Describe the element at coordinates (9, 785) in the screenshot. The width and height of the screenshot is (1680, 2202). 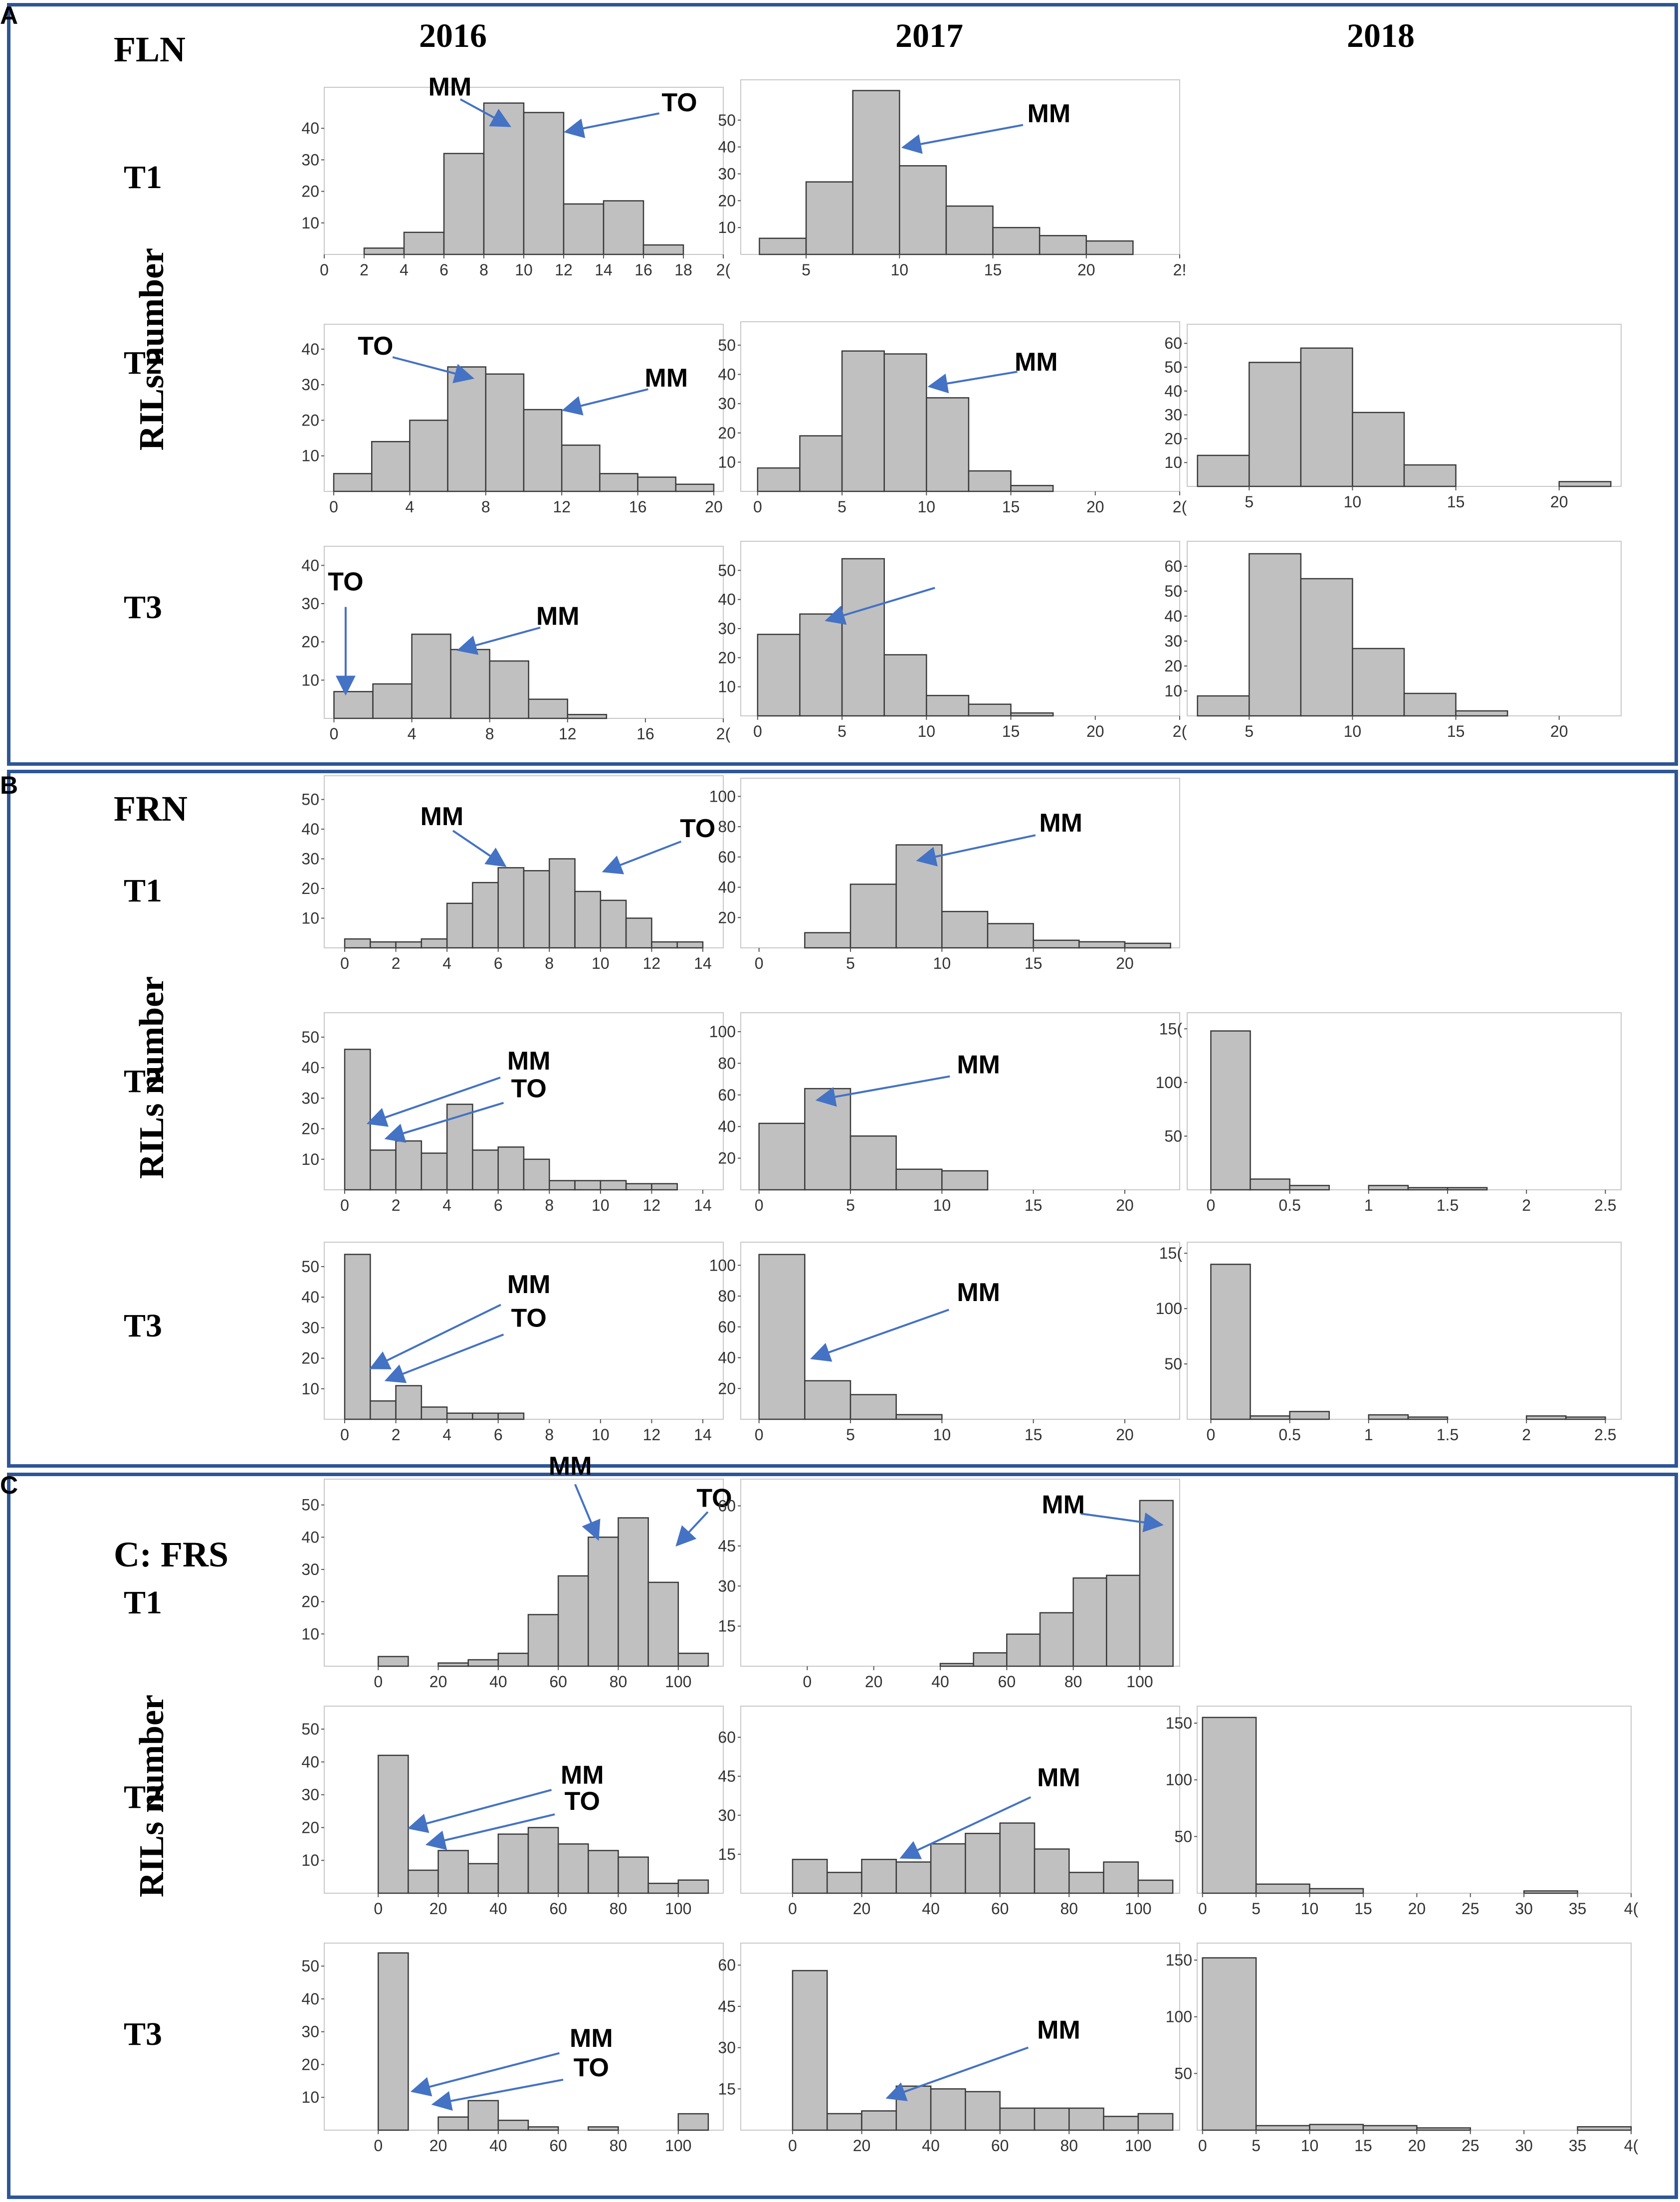
I see `panel-b-label: B` at that location.